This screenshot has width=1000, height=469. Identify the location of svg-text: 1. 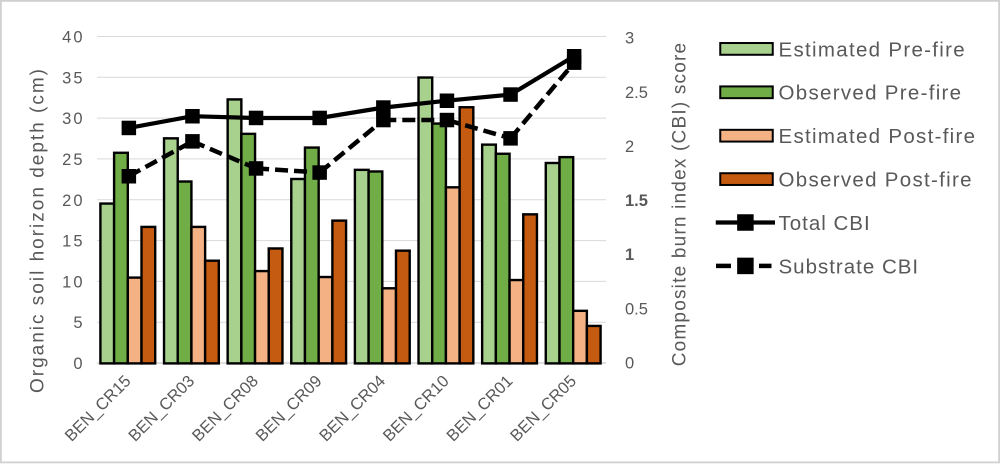
(629, 255).